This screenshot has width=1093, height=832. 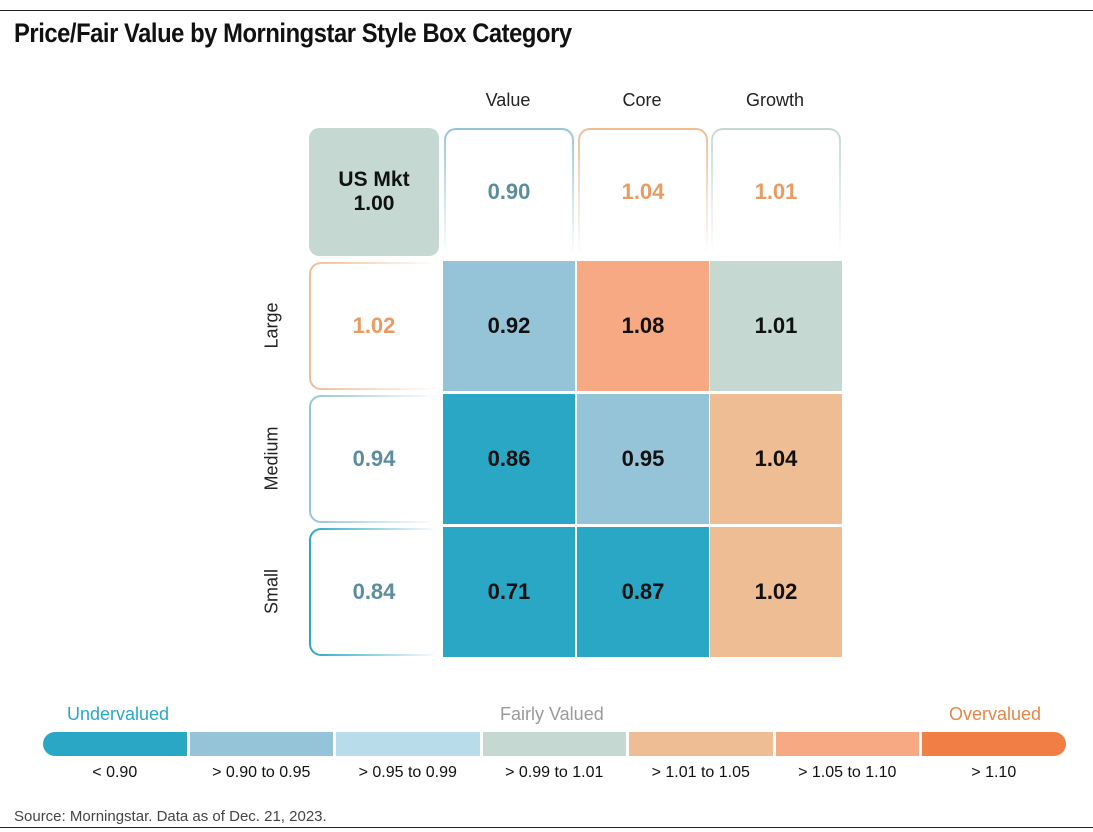 What do you see at coordinates (776, 326) in the screenshot?
I see `heatmap-cell-large-growth: 1.01` at bounding box center [776, 326].